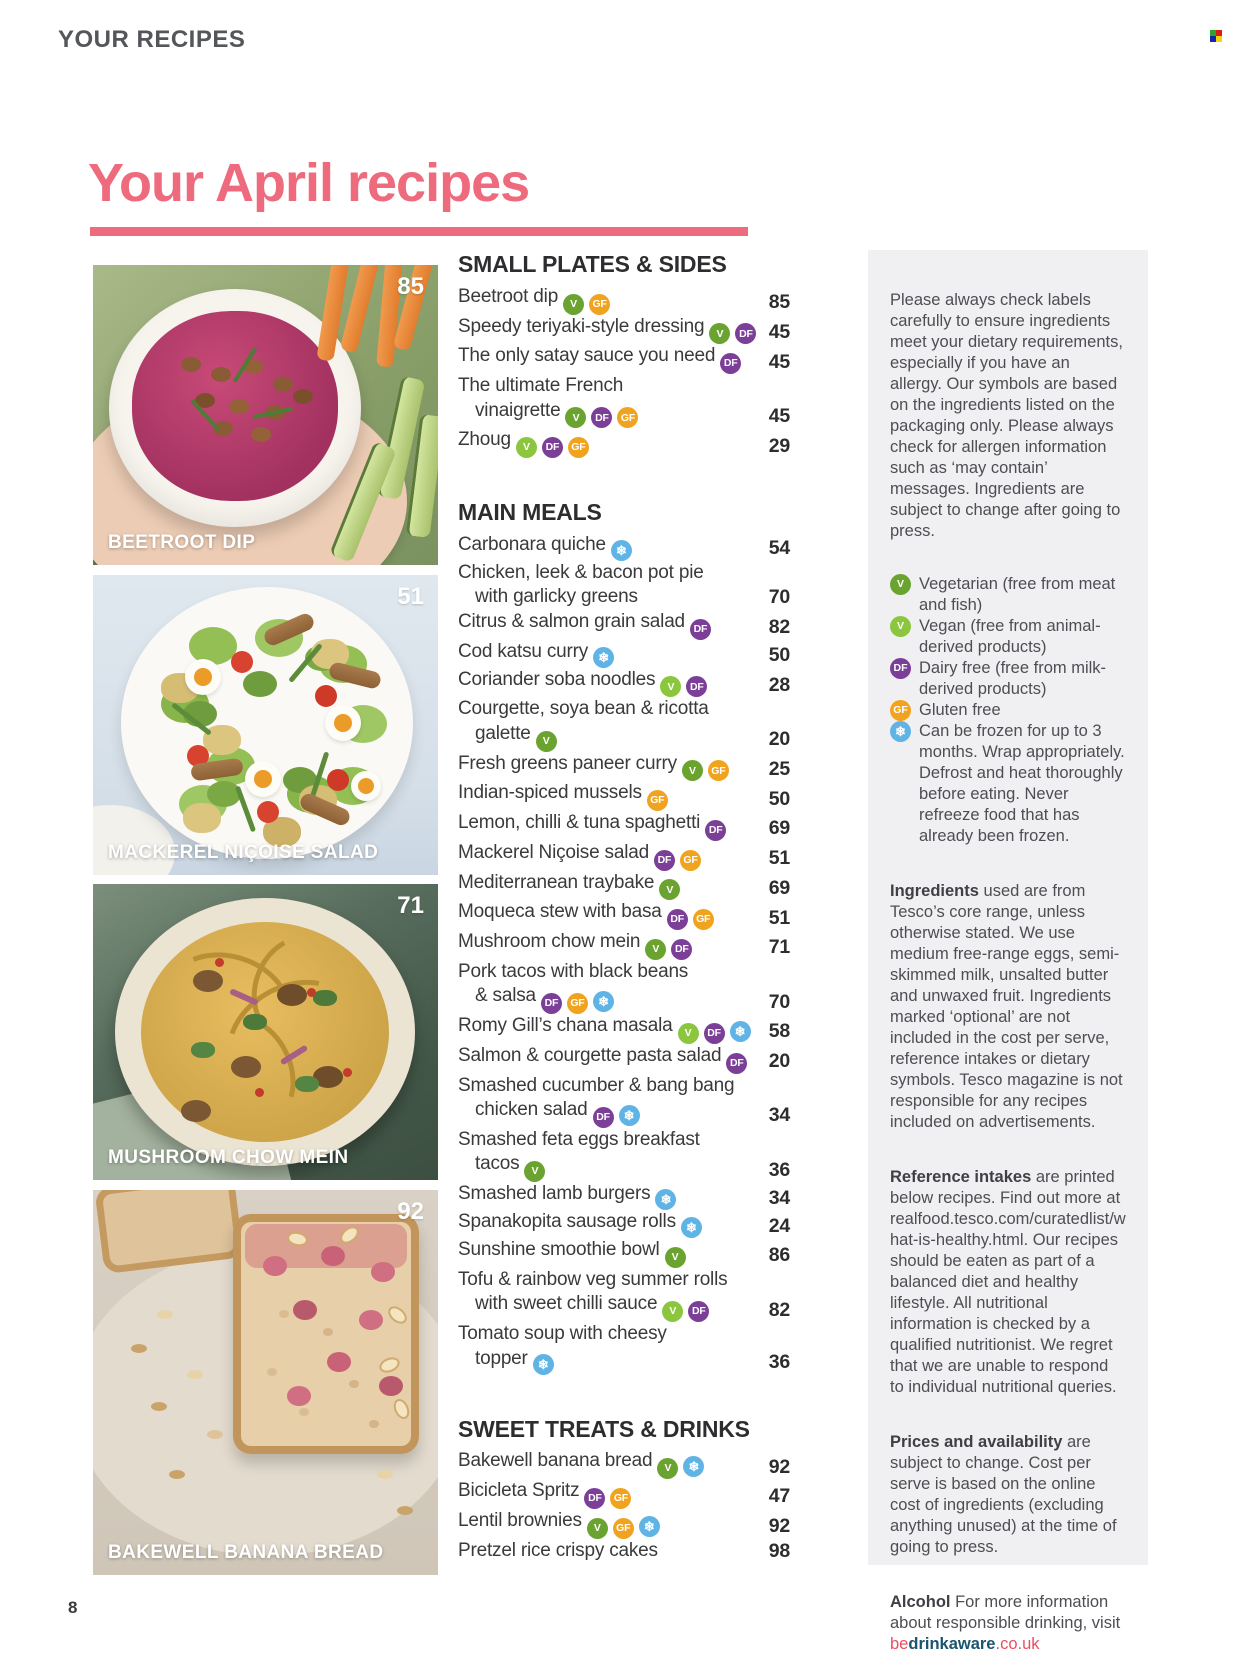 The image size is (1250, 1671). What do you see at coordinates (624, 625) in the screenshot?
I see `toc-item: Citrus & salmon grain salad DF 82` at bounding box center [624, 625].